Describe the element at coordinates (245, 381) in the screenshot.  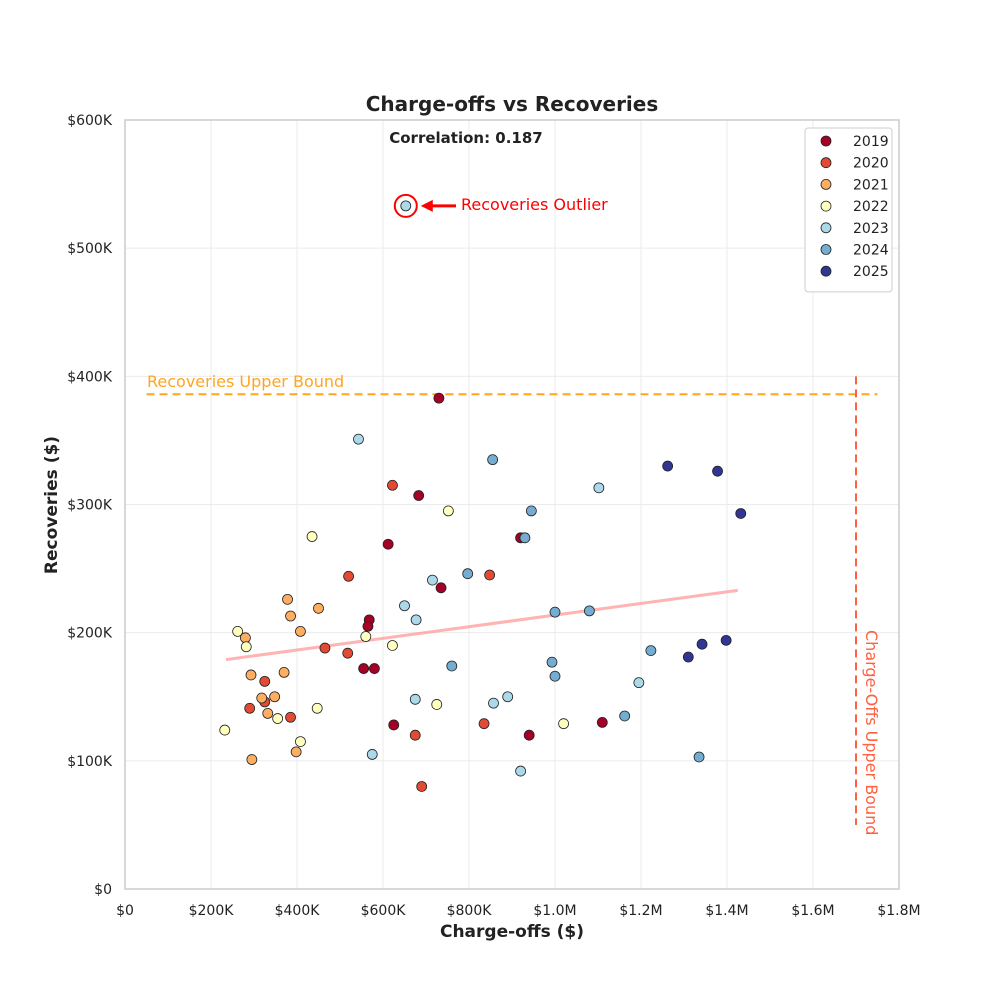
I see `recoveries-upper-bound-label: Recoveries Upper Bound` at that location.